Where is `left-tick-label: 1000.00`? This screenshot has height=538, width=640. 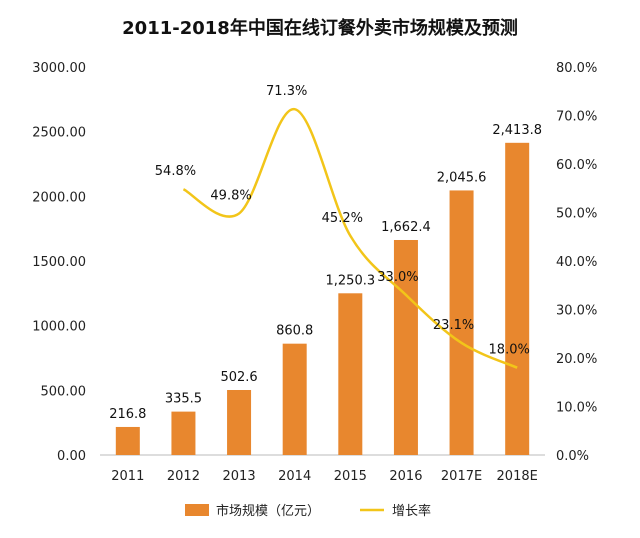 left-tick-label: 1000.00 is located at coordinates (59, 327).